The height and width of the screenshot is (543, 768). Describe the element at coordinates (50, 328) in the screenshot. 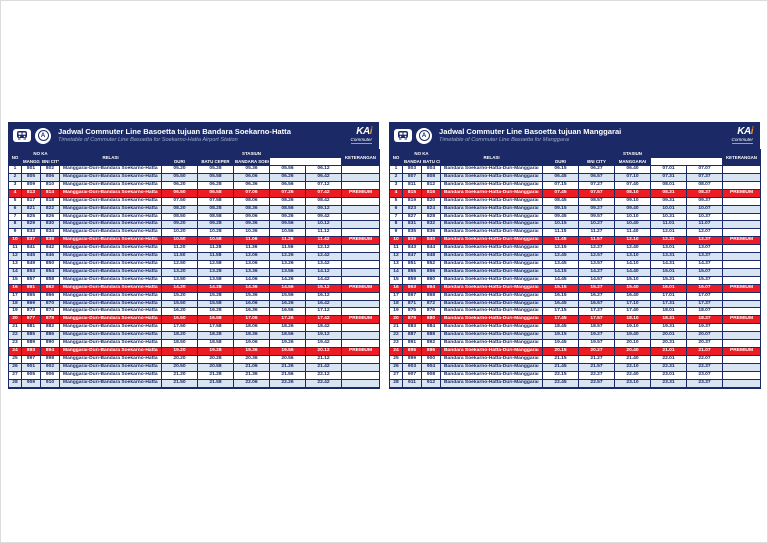

I see `cell-ka-2: 882` at that location.